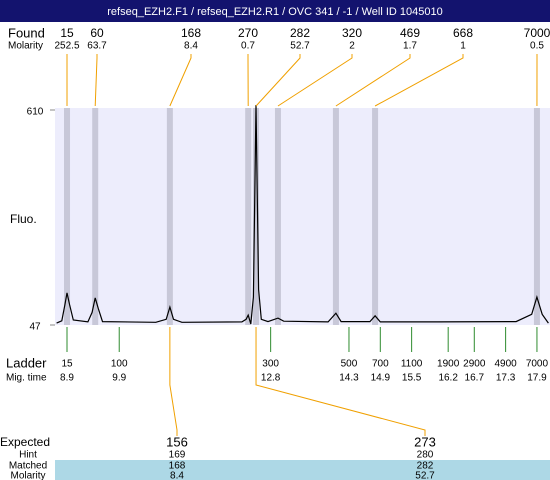 This screenshot has height=480, width=550. Describe the element at coordinates (300, 46) in the screenshot. I see `found-molarity: 52.7` at that location.